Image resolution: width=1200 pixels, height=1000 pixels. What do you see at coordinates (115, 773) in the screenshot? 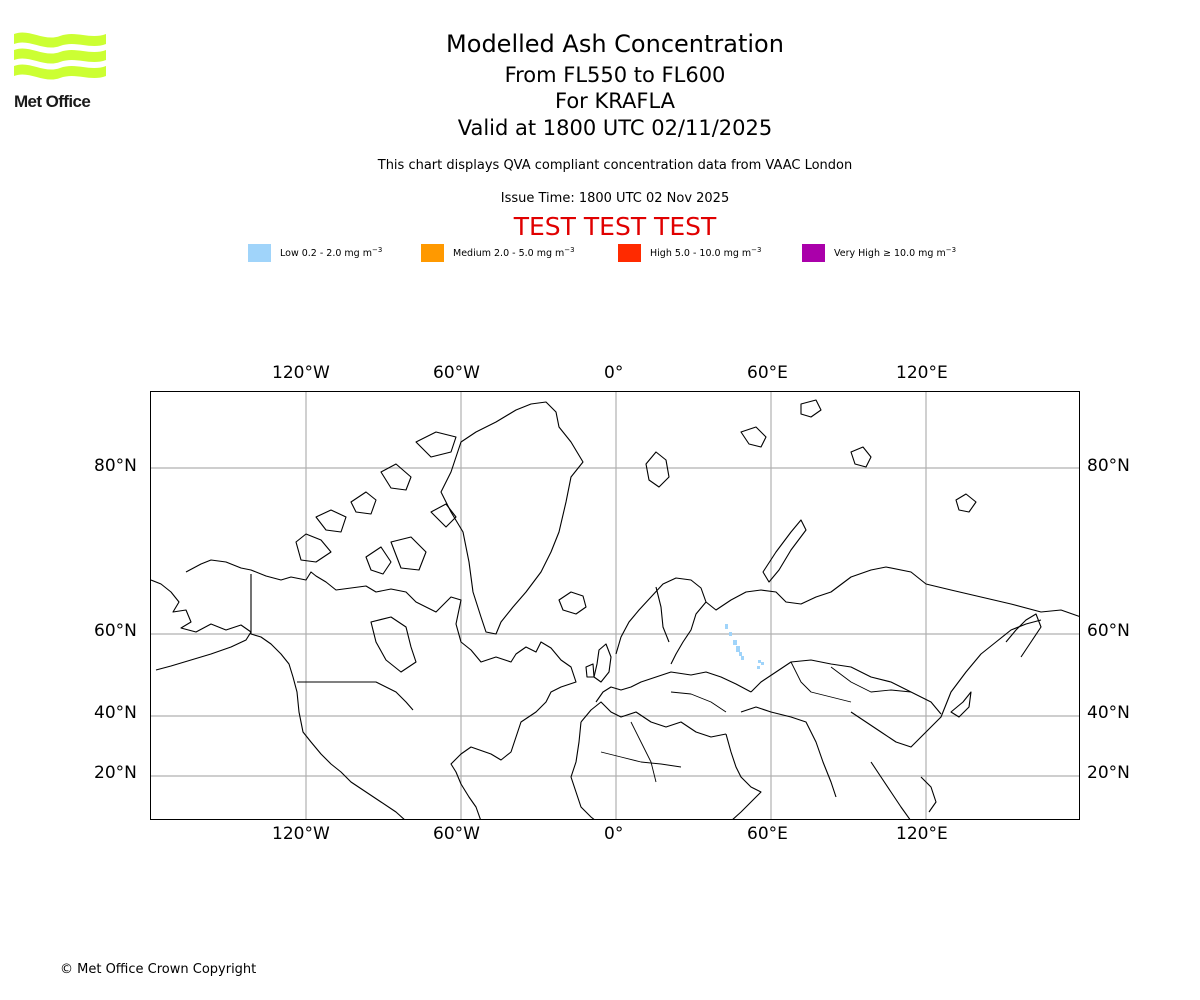
I see `lat-label-left-20n: 20°N` at bounding box center [115, 773].